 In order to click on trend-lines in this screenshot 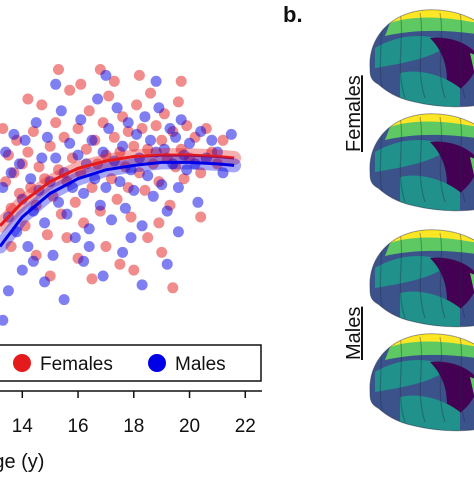, I will do `click(121, 201)`.